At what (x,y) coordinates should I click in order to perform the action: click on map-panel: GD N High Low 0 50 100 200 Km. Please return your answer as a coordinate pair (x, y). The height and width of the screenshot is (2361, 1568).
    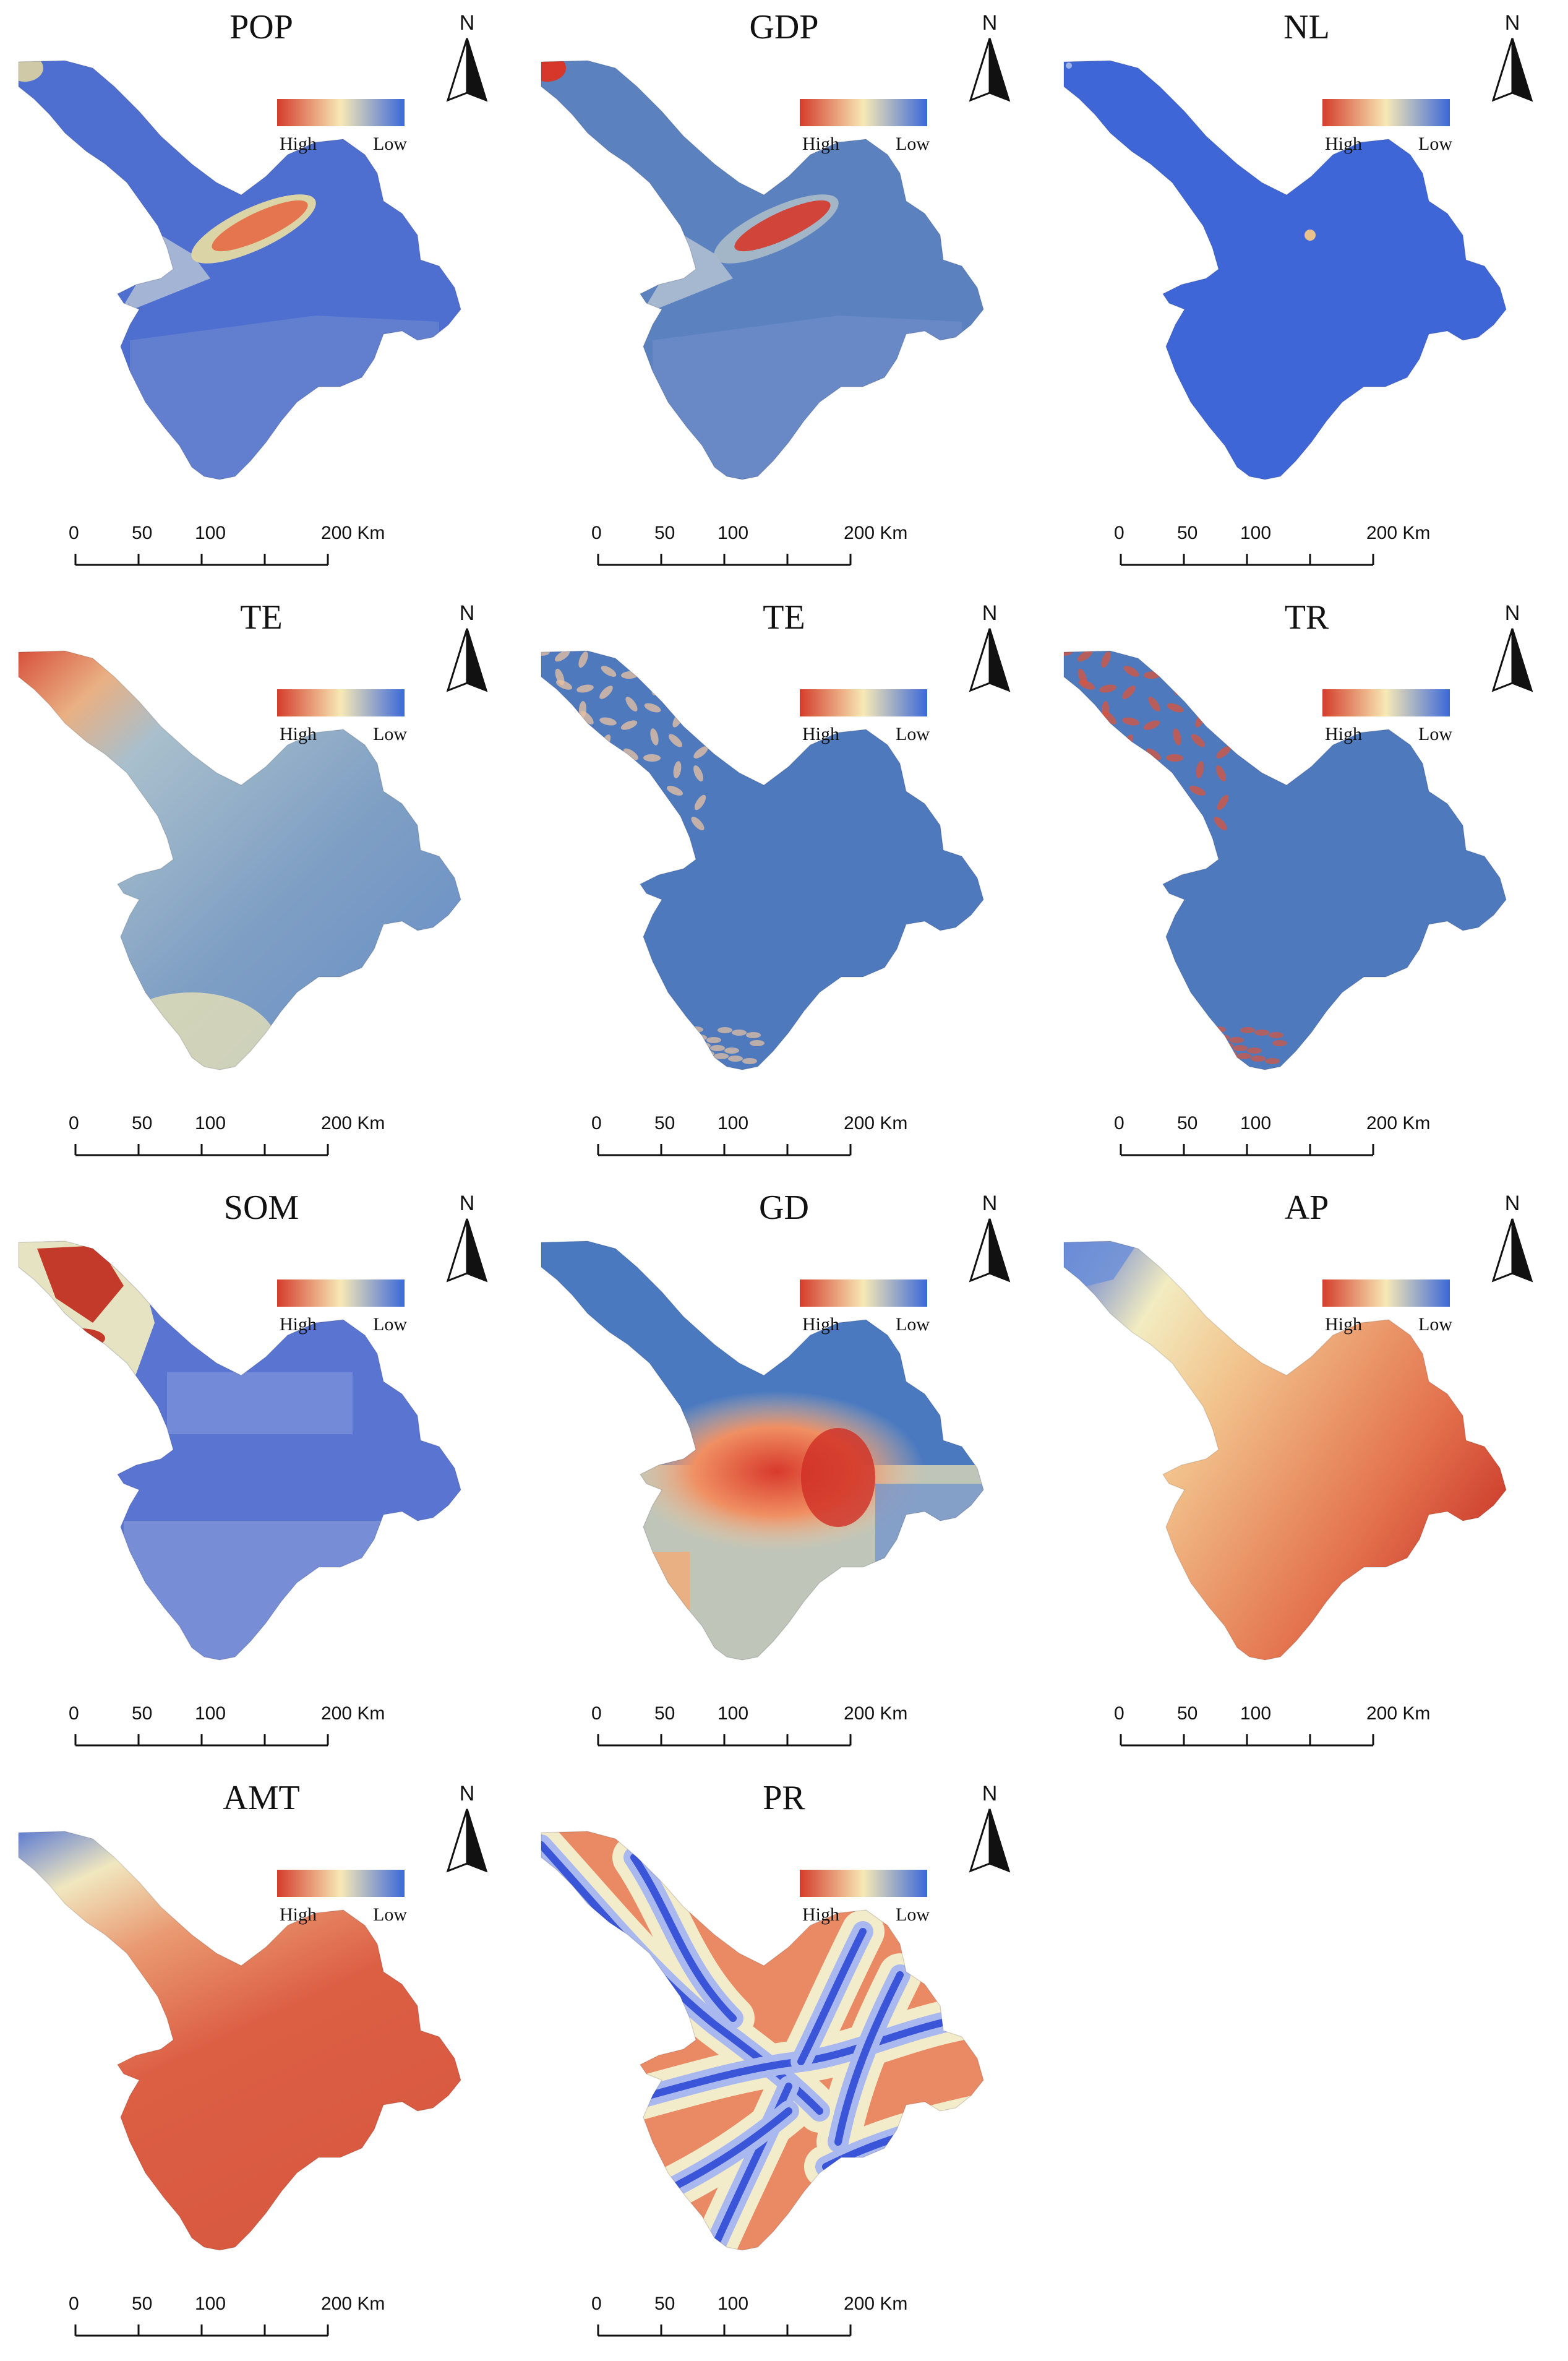
    Looking at the image, I should click on (784, 1475).